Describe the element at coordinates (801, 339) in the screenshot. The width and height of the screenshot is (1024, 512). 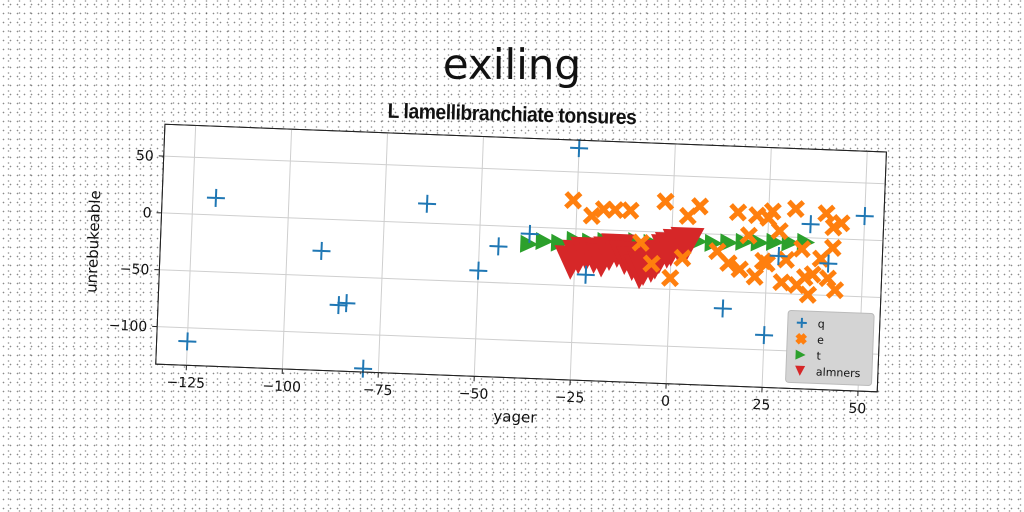
I see `legend-marker-e` at that location.